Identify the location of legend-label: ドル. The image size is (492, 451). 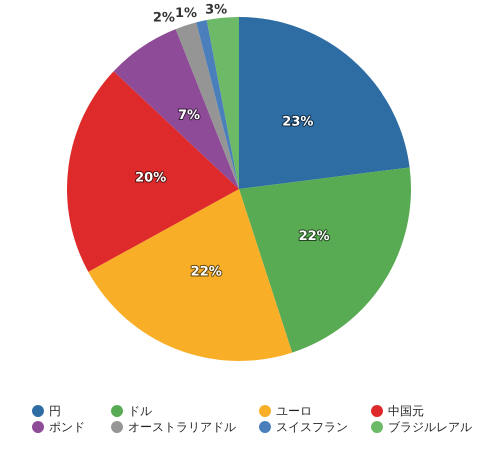
(140, 411).